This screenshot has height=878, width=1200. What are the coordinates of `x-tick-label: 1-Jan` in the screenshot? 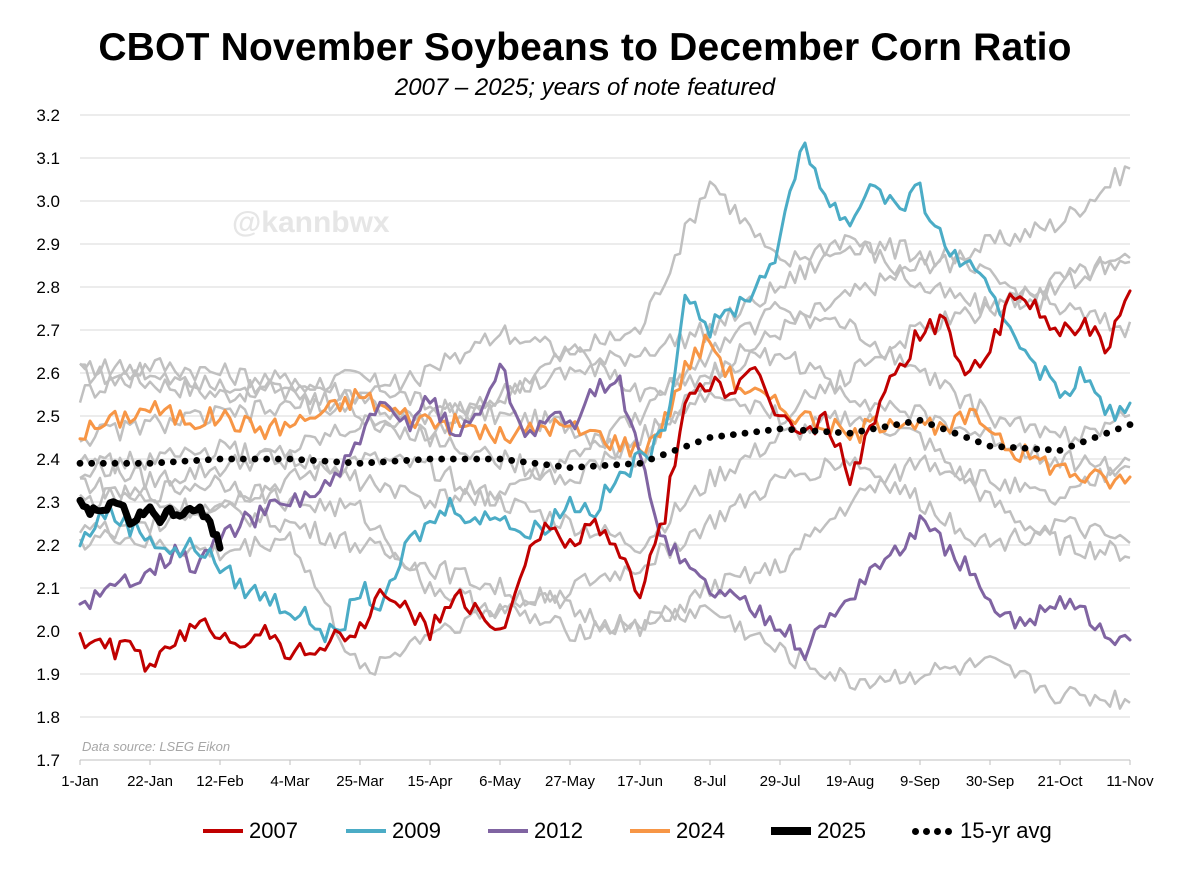 It's located at (80, 781).